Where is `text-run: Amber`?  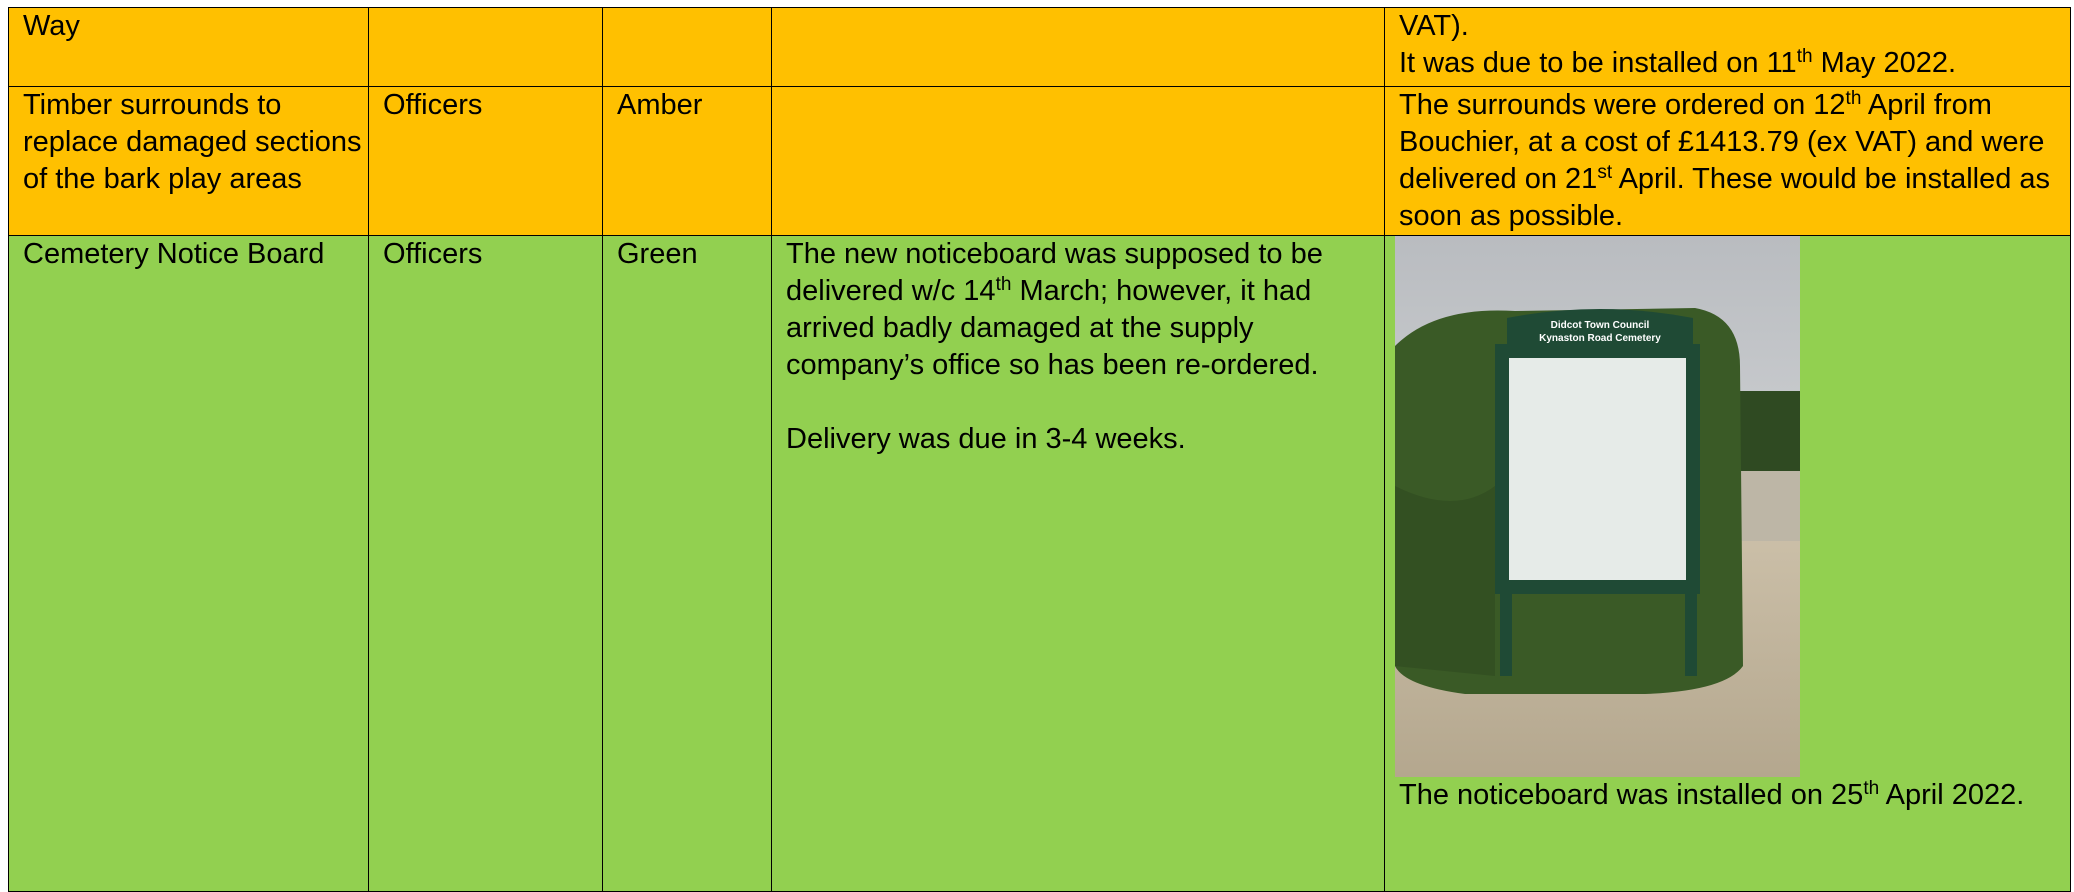 text-run: Amber is located at coordinates (660, 105).